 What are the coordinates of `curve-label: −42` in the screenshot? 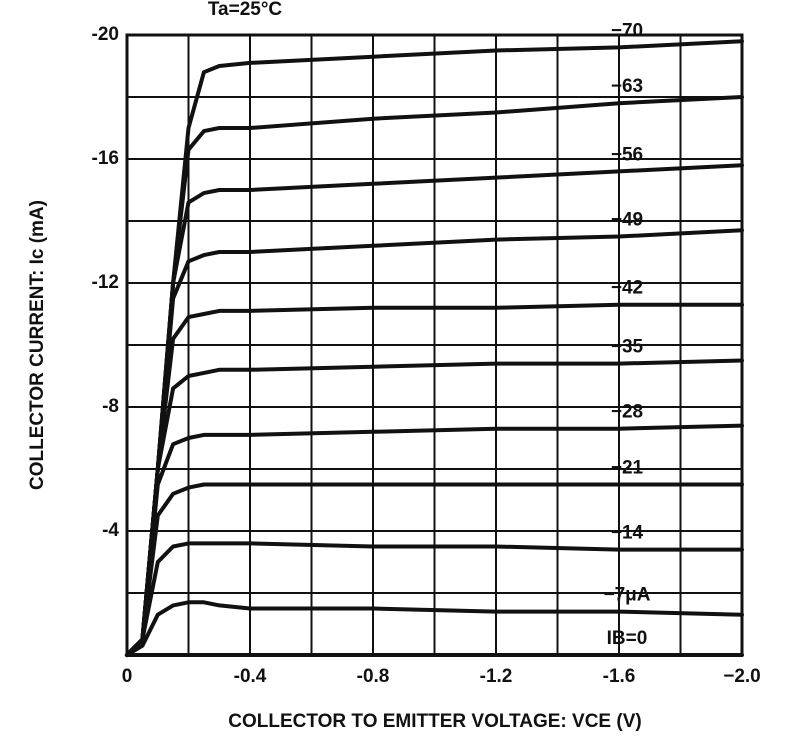 It's located at (627, 288).